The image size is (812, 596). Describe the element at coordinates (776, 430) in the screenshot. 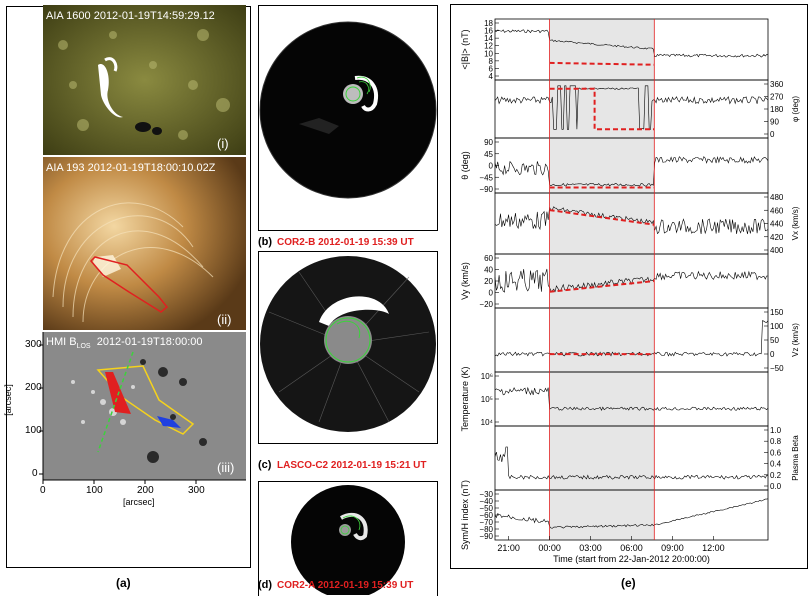

I see `right-tick-label: 1.0` at that location.